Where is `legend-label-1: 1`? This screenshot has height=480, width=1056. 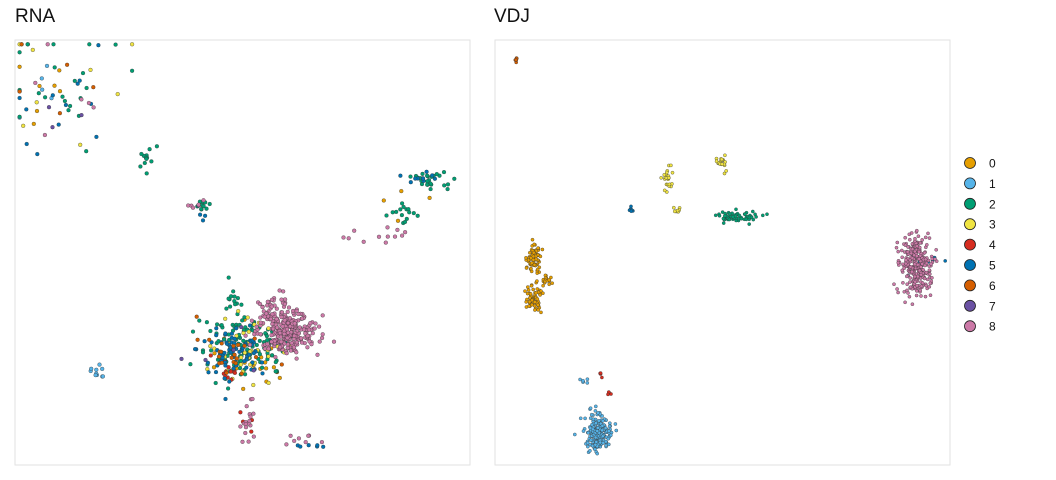 legend-label-1: 1 is located at coordinates (992, 184).